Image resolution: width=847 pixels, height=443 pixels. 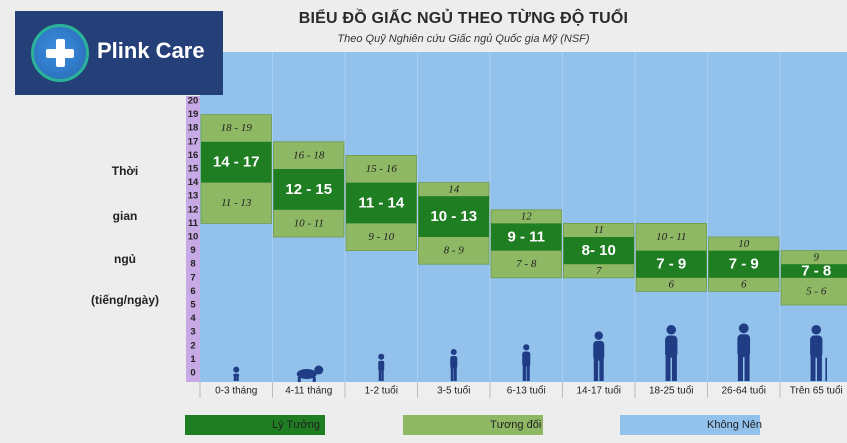 What do you see at coordinates (192, 277) in the screenshot?
I see `y-tick-label: 7` at bounding box center [192, 277].